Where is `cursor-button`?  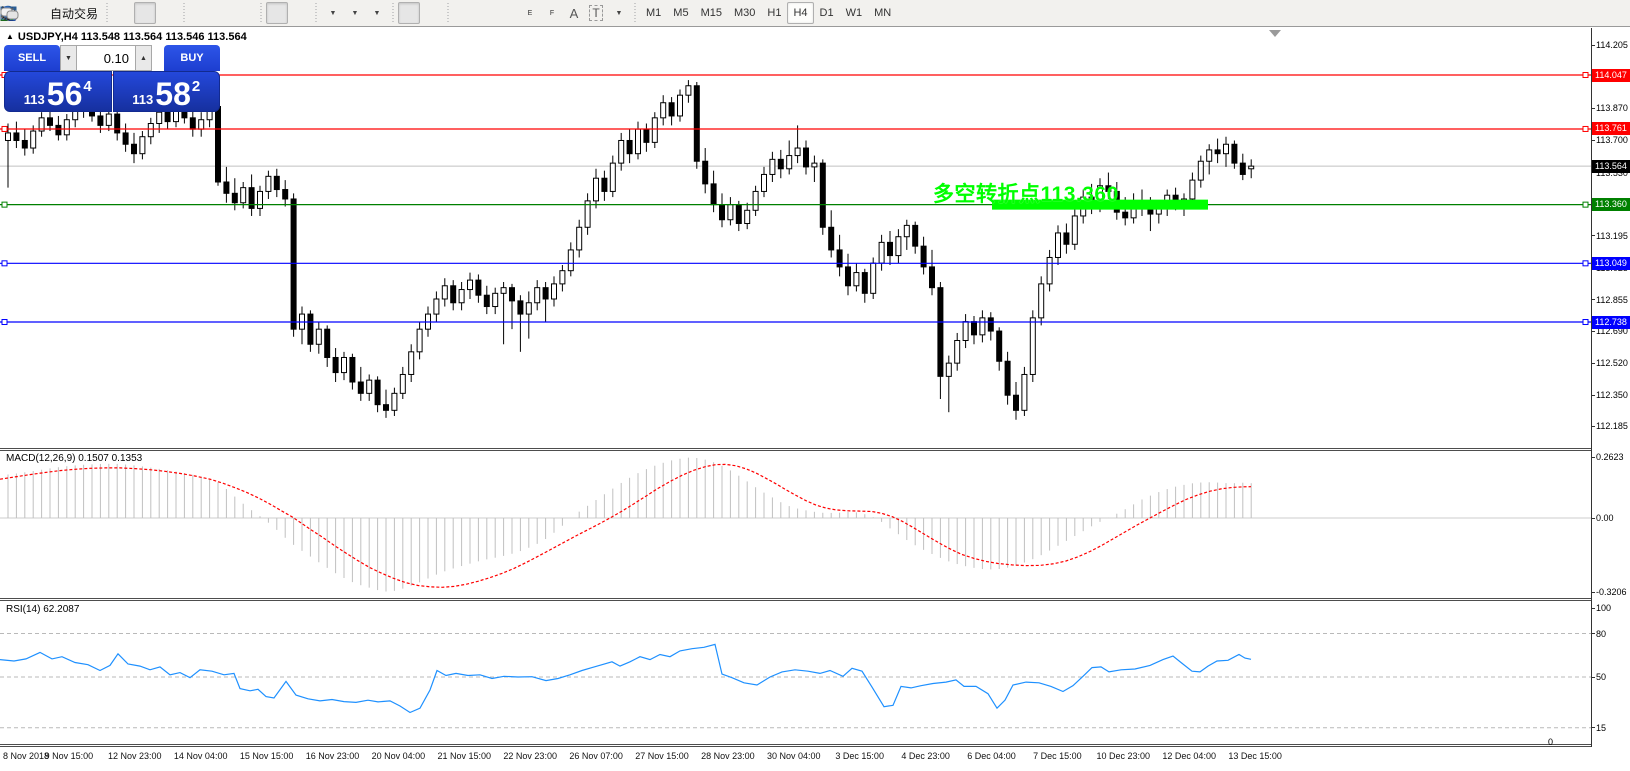 cursor-button is located at coordinates (211, 13).